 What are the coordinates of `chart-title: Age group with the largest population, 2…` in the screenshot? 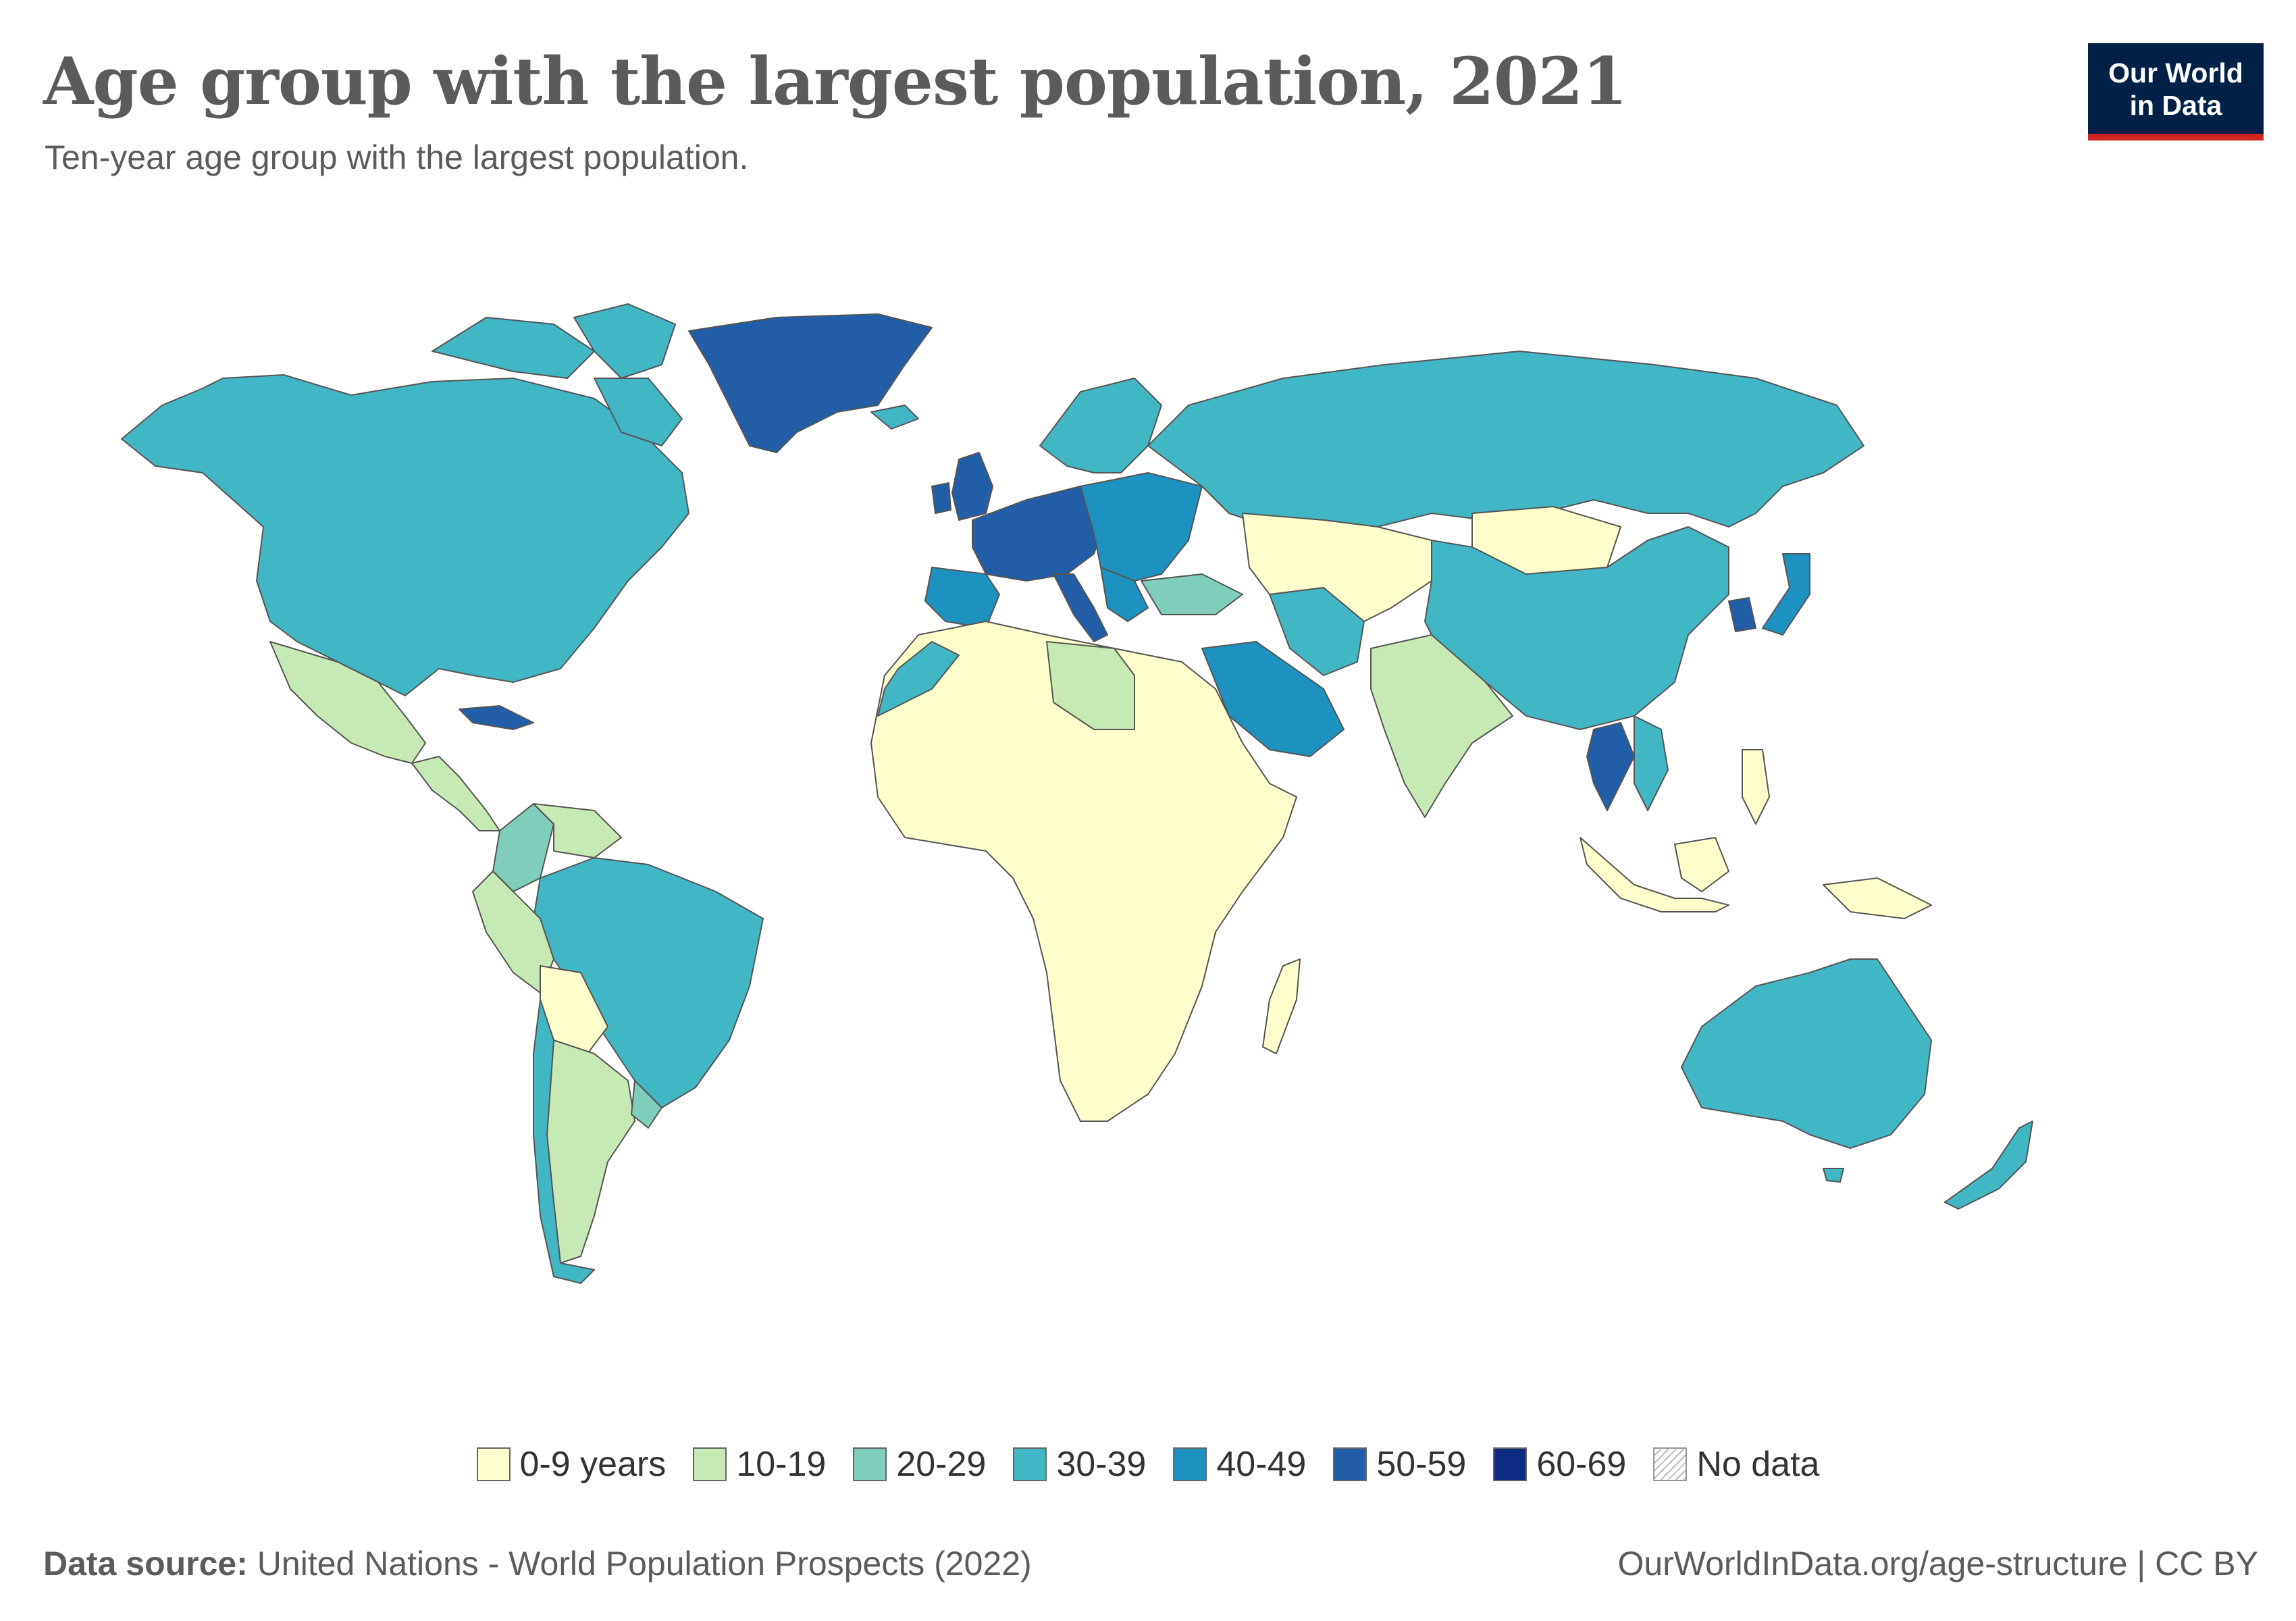 It's located at (835, 81).